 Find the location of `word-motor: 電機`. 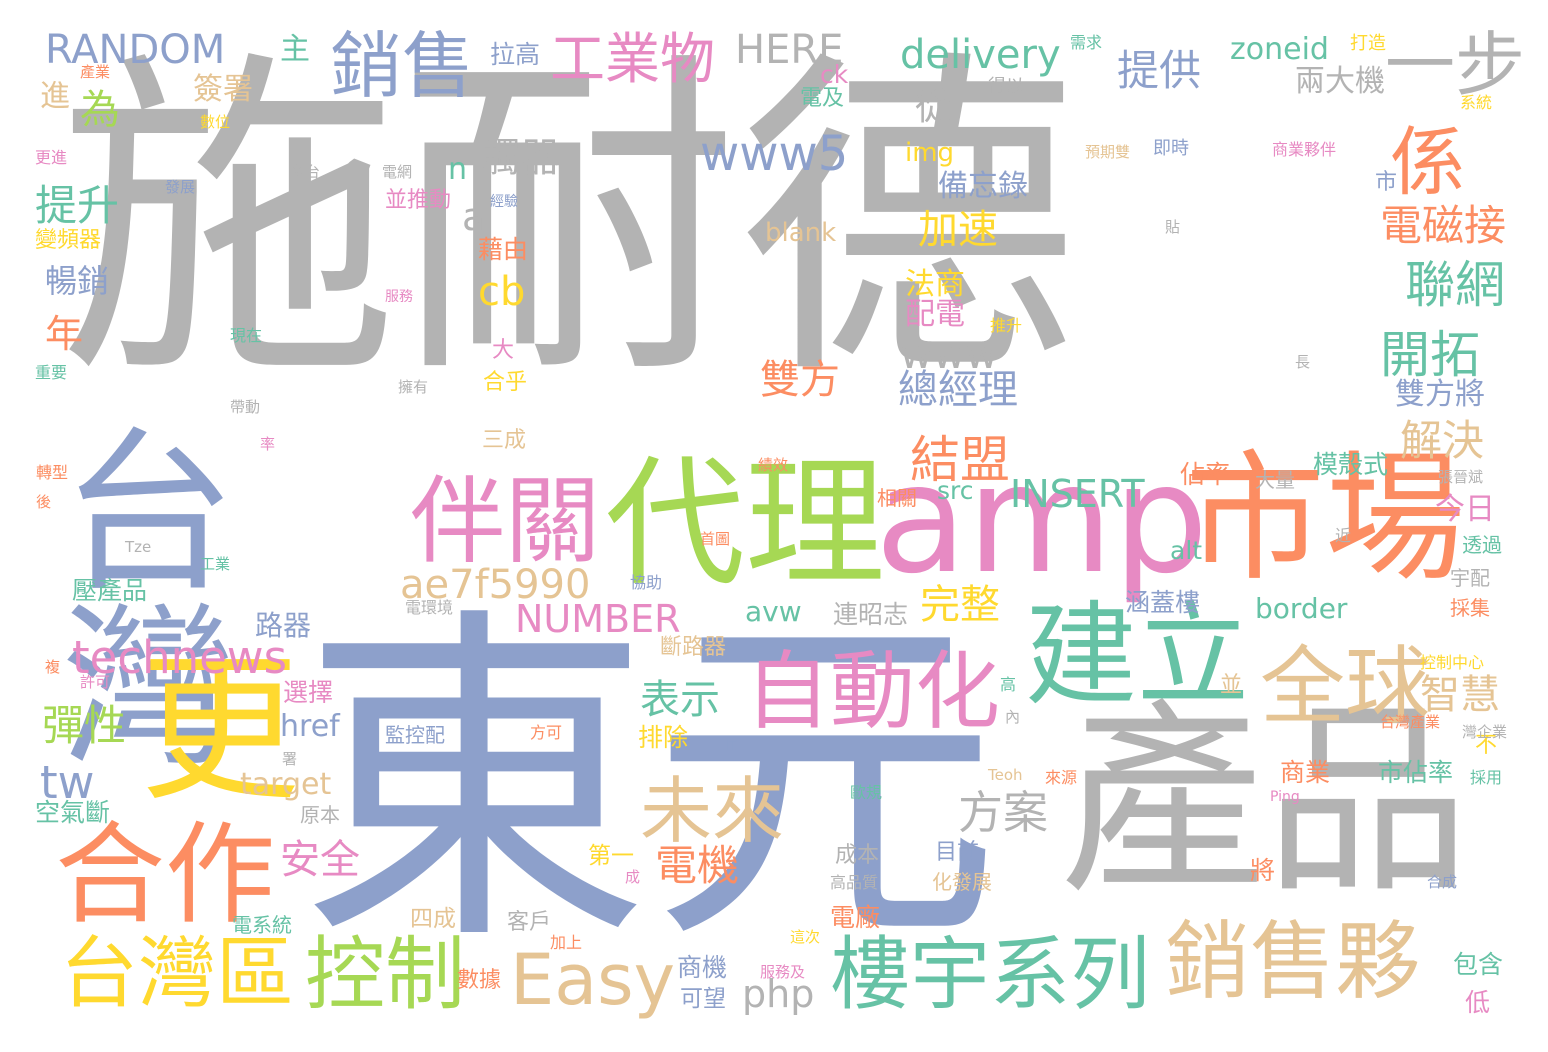

word-motor: 電機 is located at coordinates (697, 865).